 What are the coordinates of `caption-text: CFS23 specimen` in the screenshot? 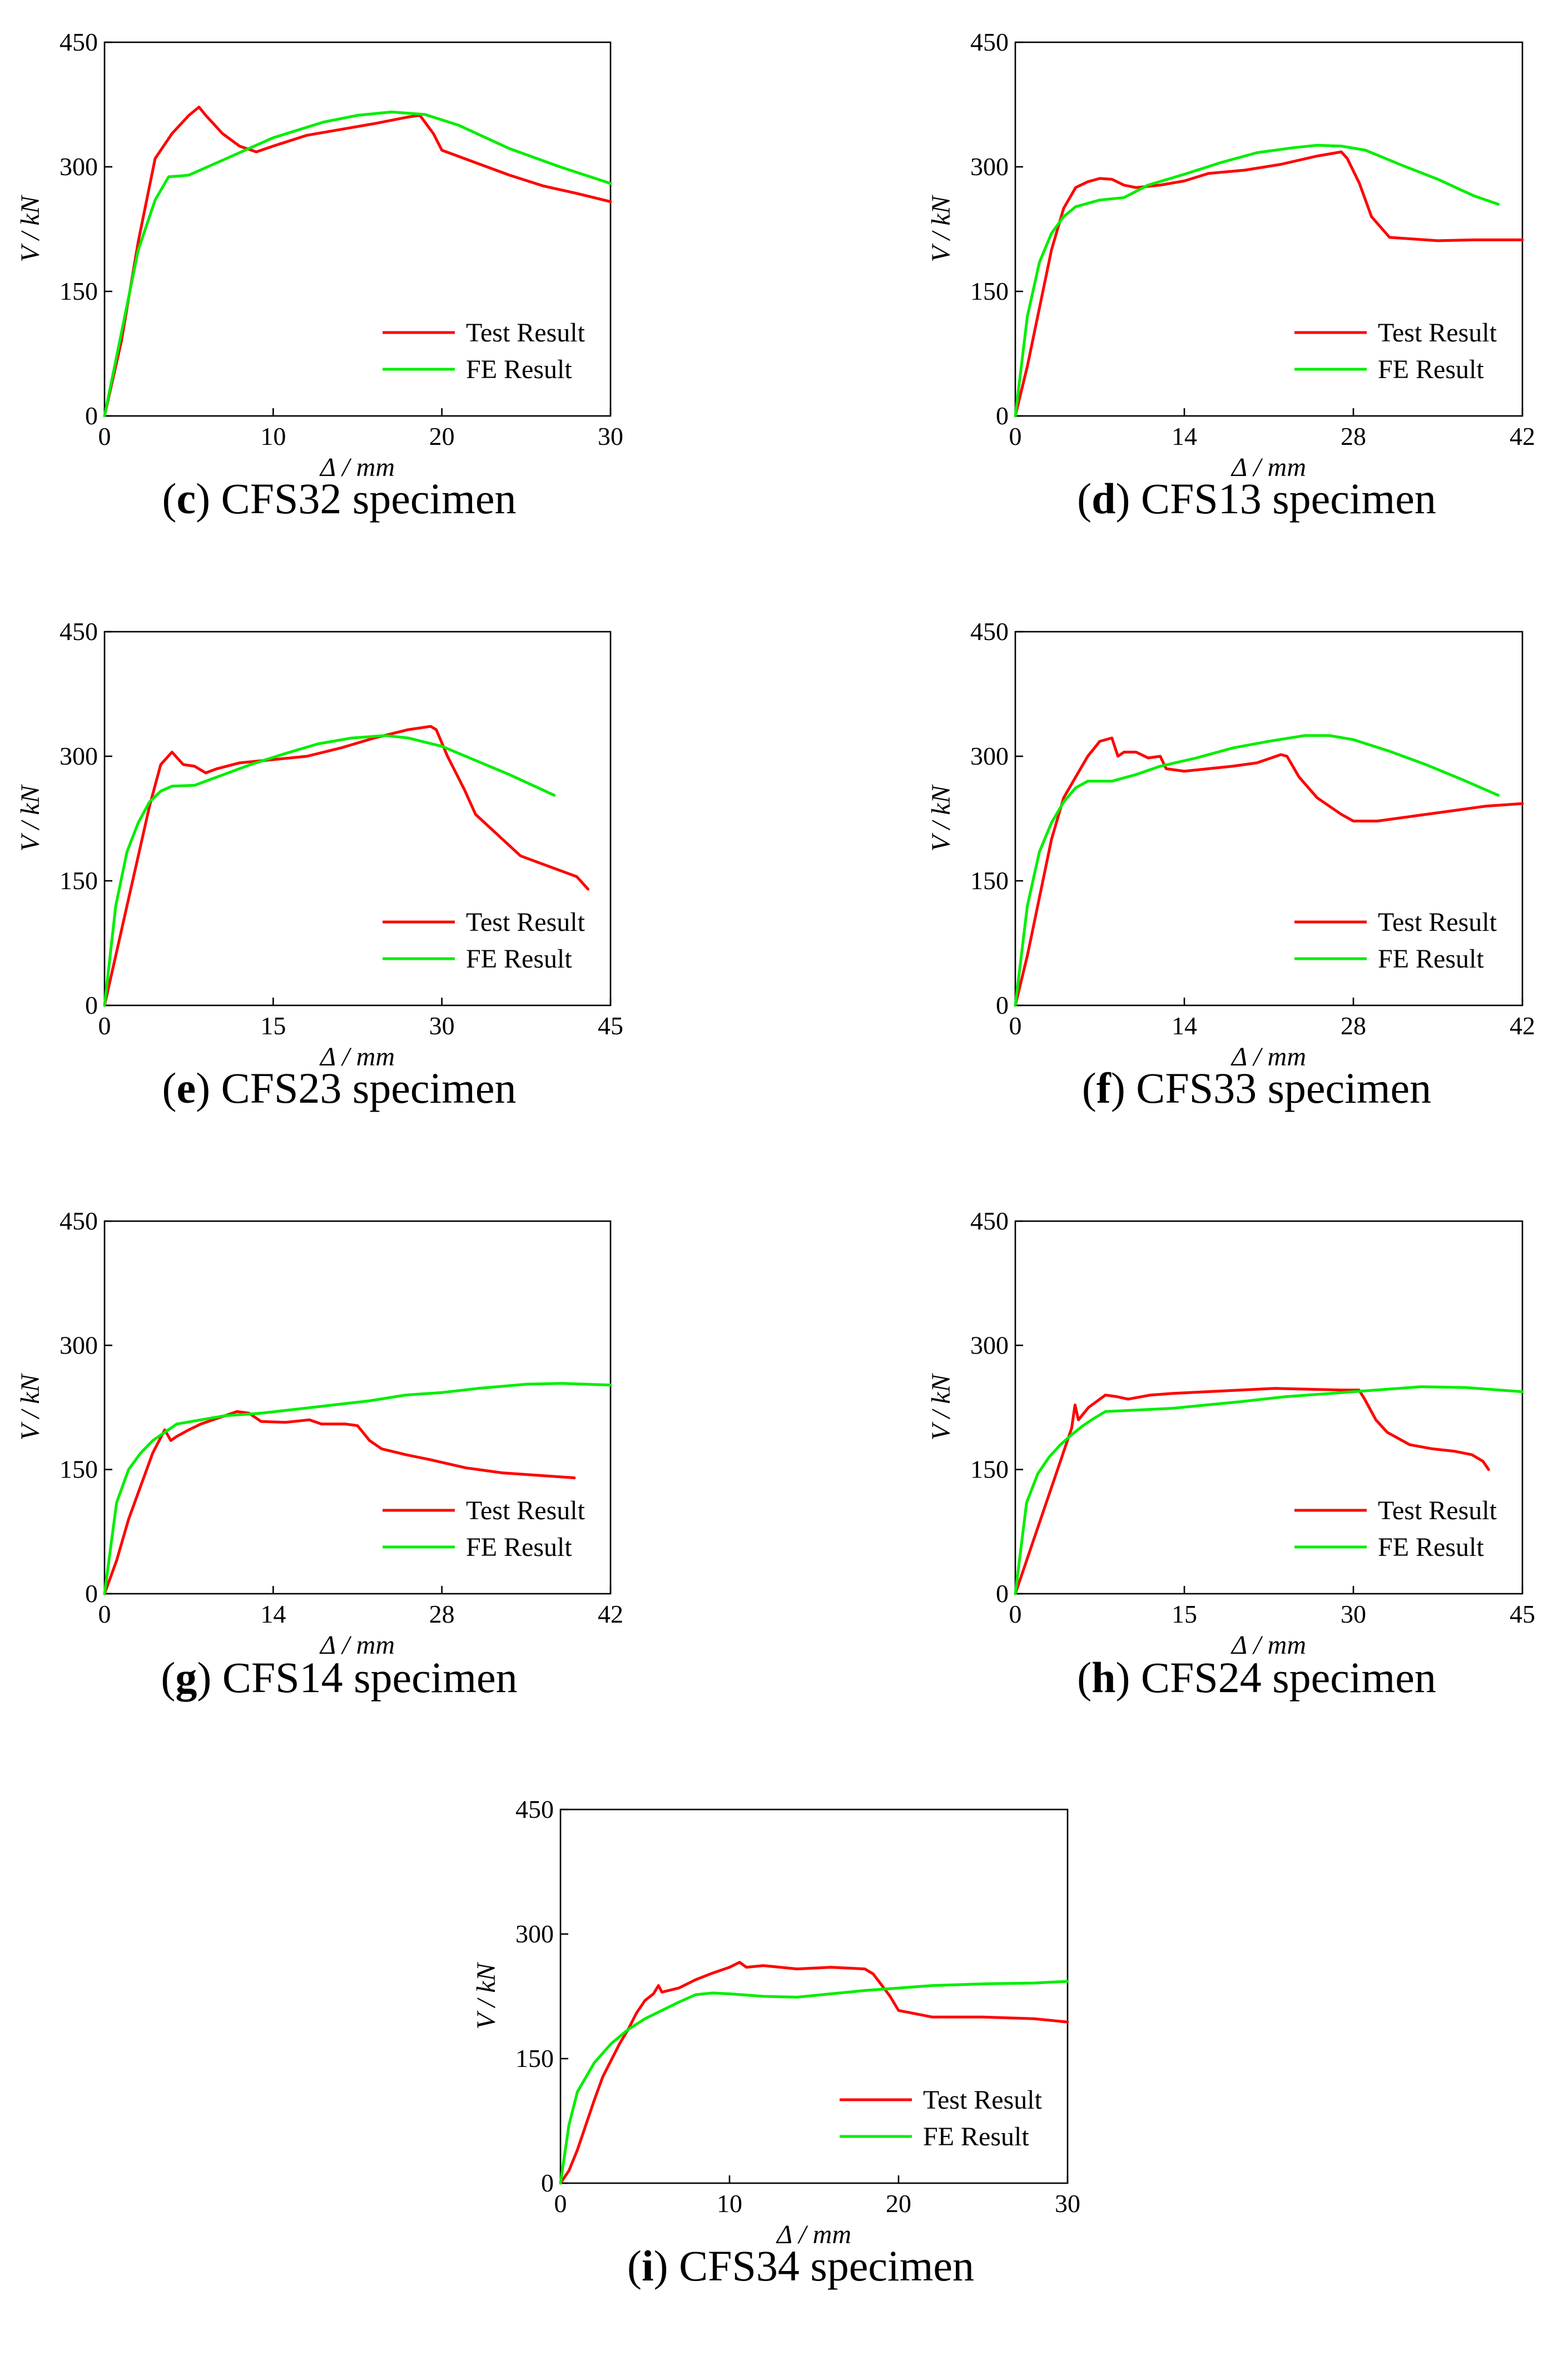 It's located at (364, 1088).